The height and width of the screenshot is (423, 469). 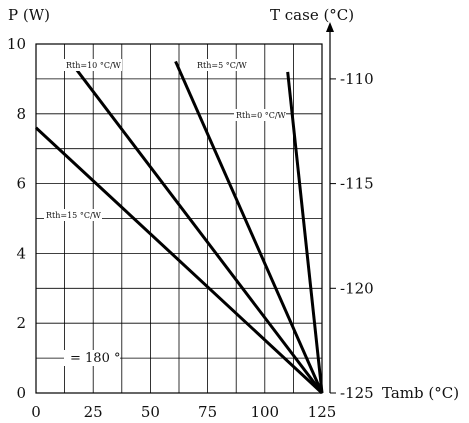 I want to click on y-tick-label: 4, so click(x=21, y=253).